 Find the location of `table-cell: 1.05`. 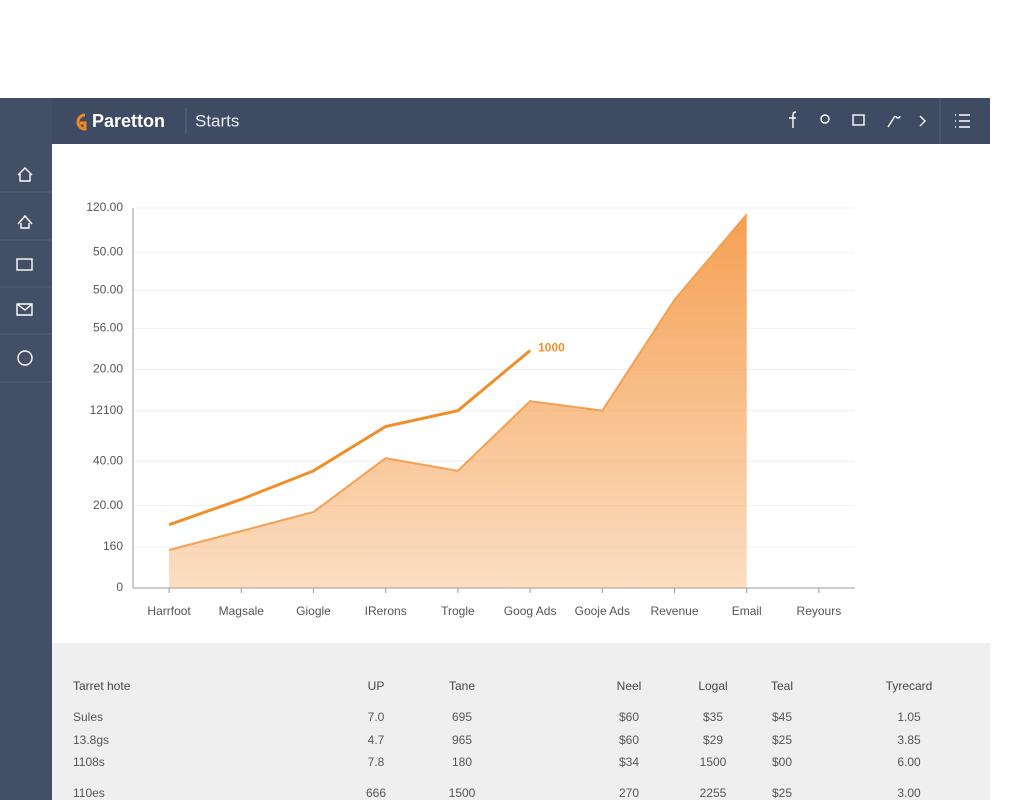

table-cell: 1.05 is located at coordinates (909, 717).